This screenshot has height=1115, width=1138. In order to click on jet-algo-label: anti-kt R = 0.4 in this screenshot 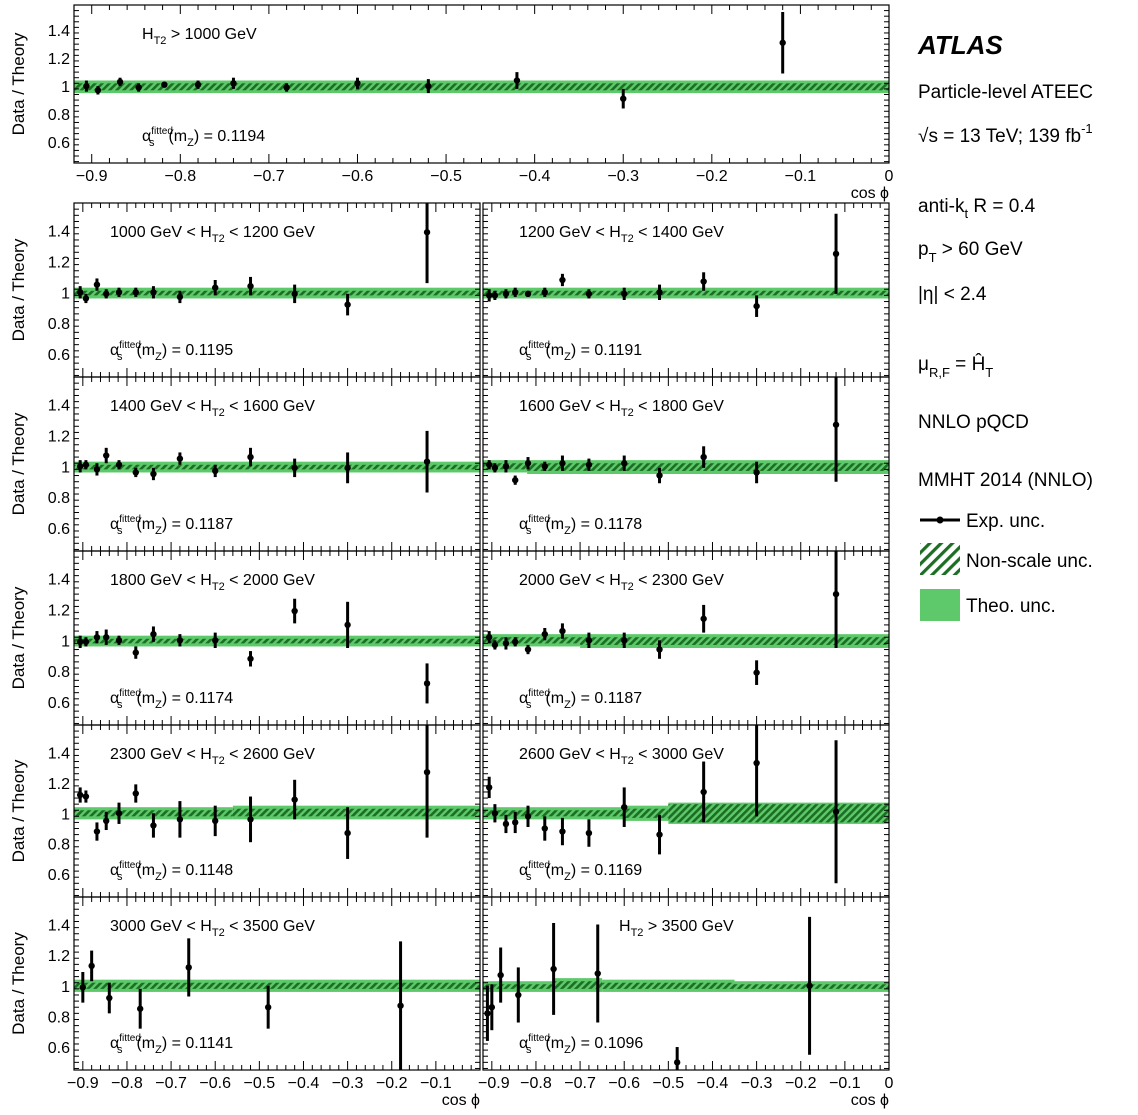, I will do `click(977, 208)`.